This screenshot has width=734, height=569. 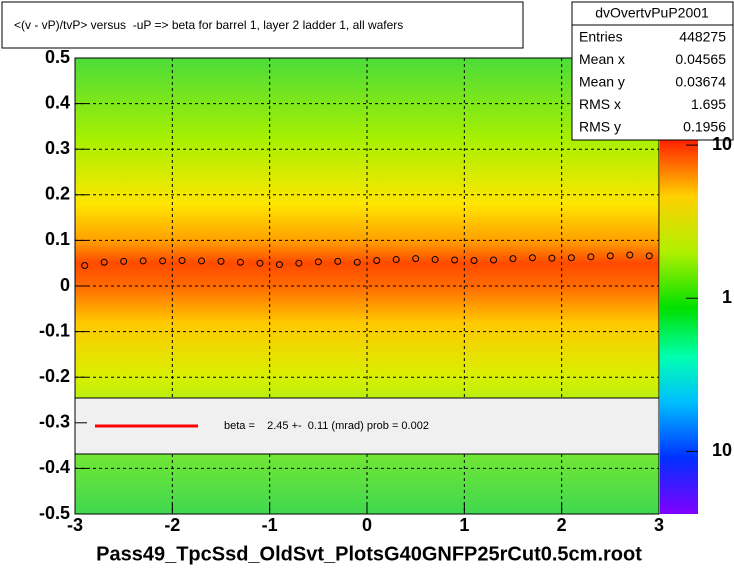 What do you see at coordinates (54, 513) in the screenshot?
I see `y-tick-label: -0.5` at bounding box center [54, 513].